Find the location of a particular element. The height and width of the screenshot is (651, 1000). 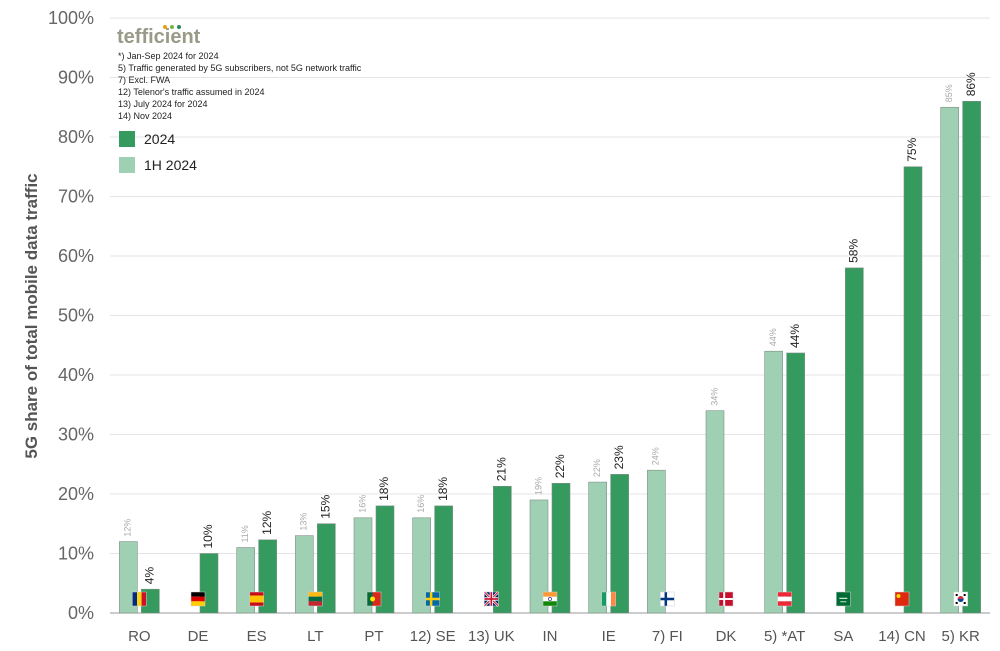

legend-label-2024: 2024 is located at coordinates (159, 139).